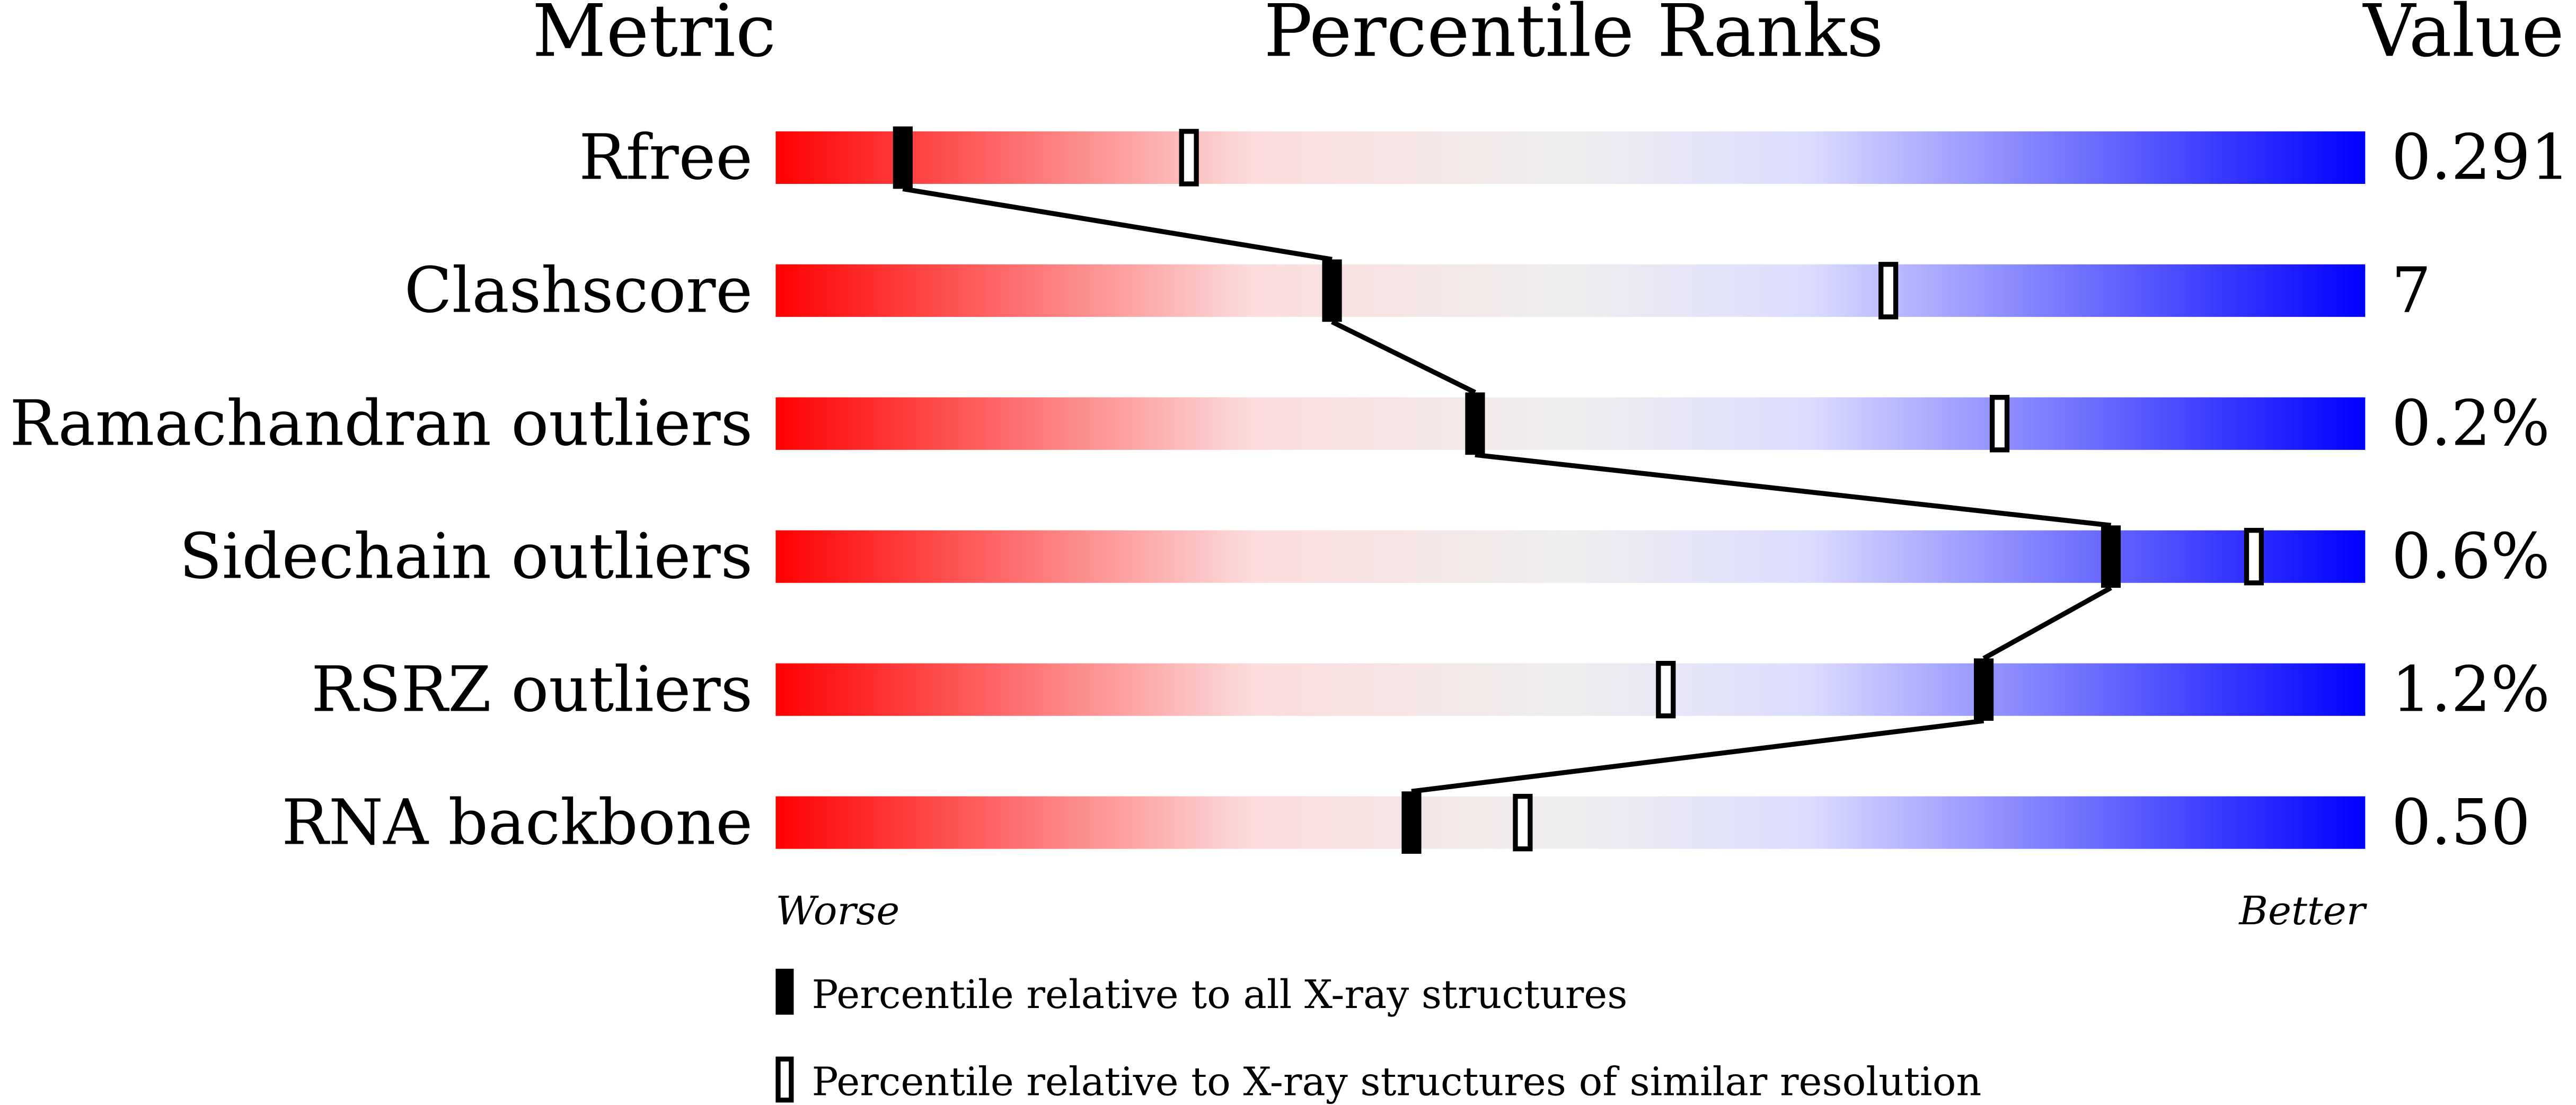 The width and height of the screenshot is (2576, 1105). What do you see at coordinates (784, 1079) in the screenshot?
I see `legend-open-marker` at bounding box center [784, 1079].